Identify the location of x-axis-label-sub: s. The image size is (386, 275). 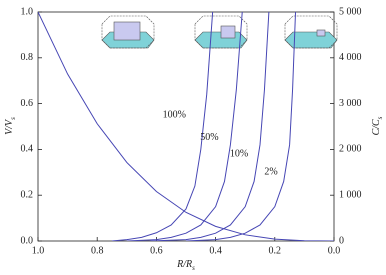
(193, 268).